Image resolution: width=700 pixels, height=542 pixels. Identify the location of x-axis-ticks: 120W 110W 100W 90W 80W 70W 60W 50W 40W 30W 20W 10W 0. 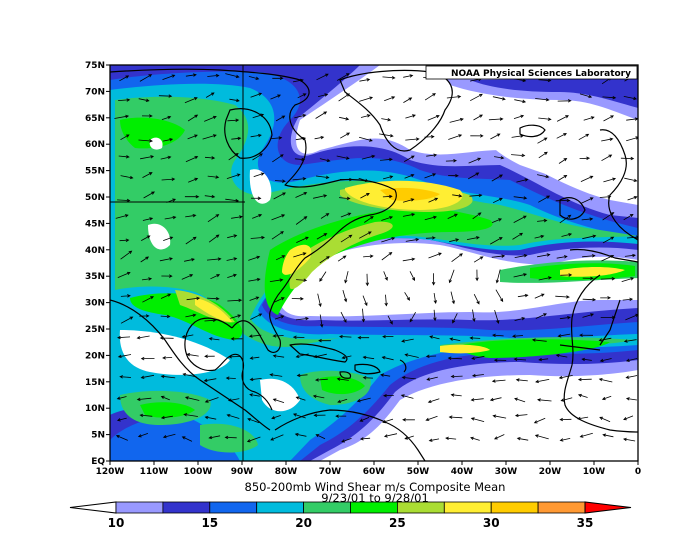
(368, 469).